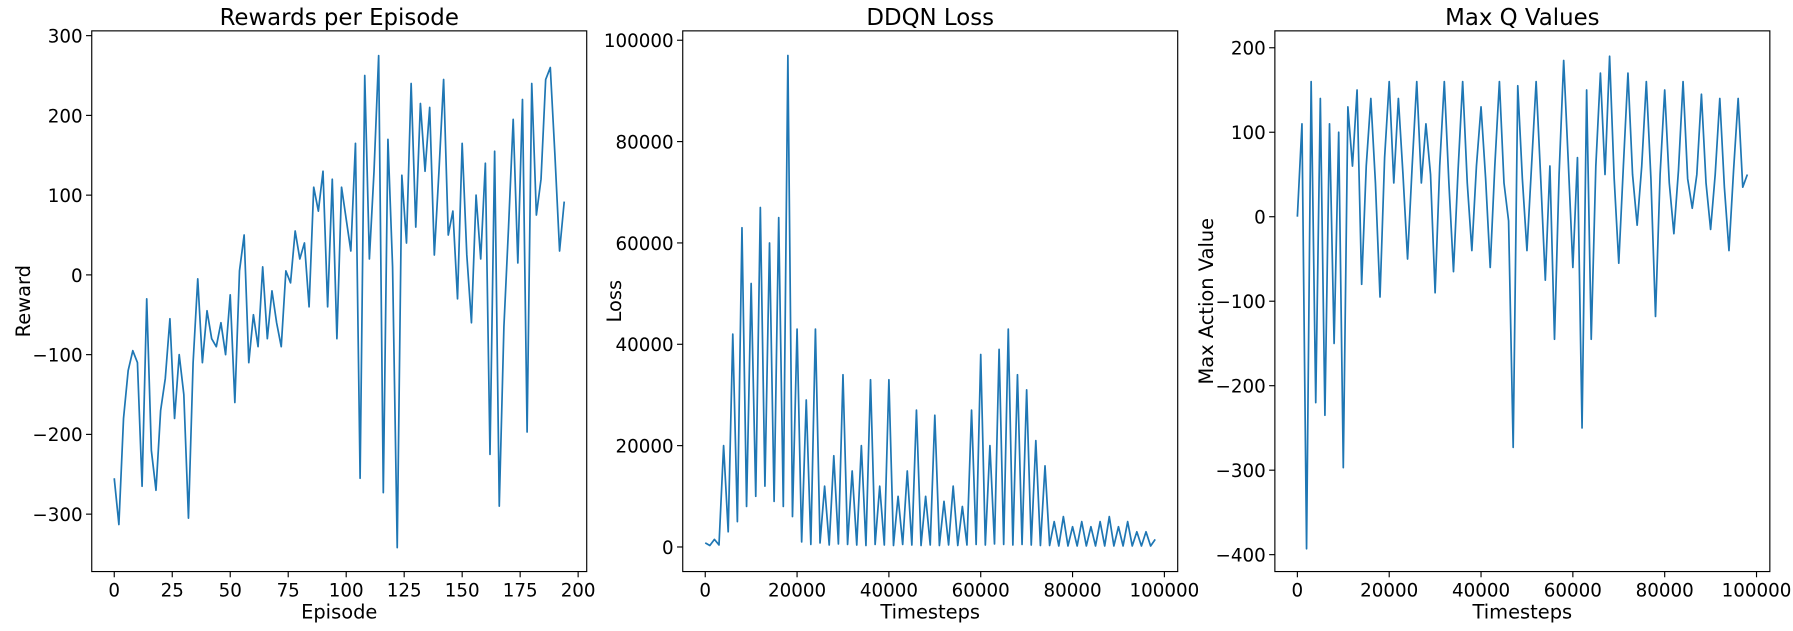  I want to click on x-axis-label: Episode, so click(339, 611).